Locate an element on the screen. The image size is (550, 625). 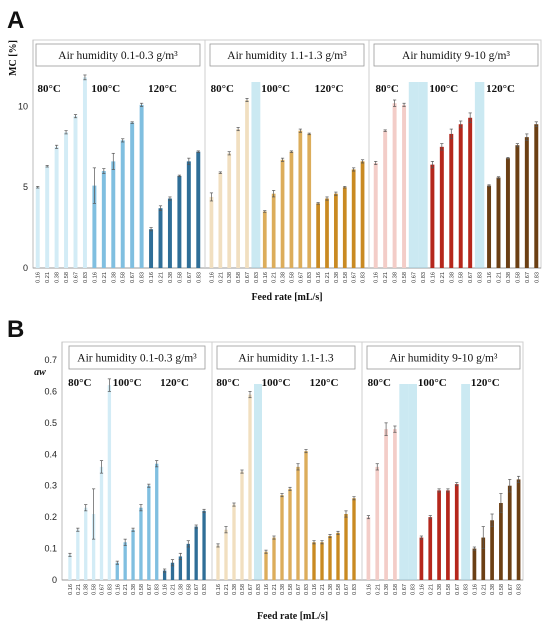
panel-letter-b: B is located at coordinates (15, 329).